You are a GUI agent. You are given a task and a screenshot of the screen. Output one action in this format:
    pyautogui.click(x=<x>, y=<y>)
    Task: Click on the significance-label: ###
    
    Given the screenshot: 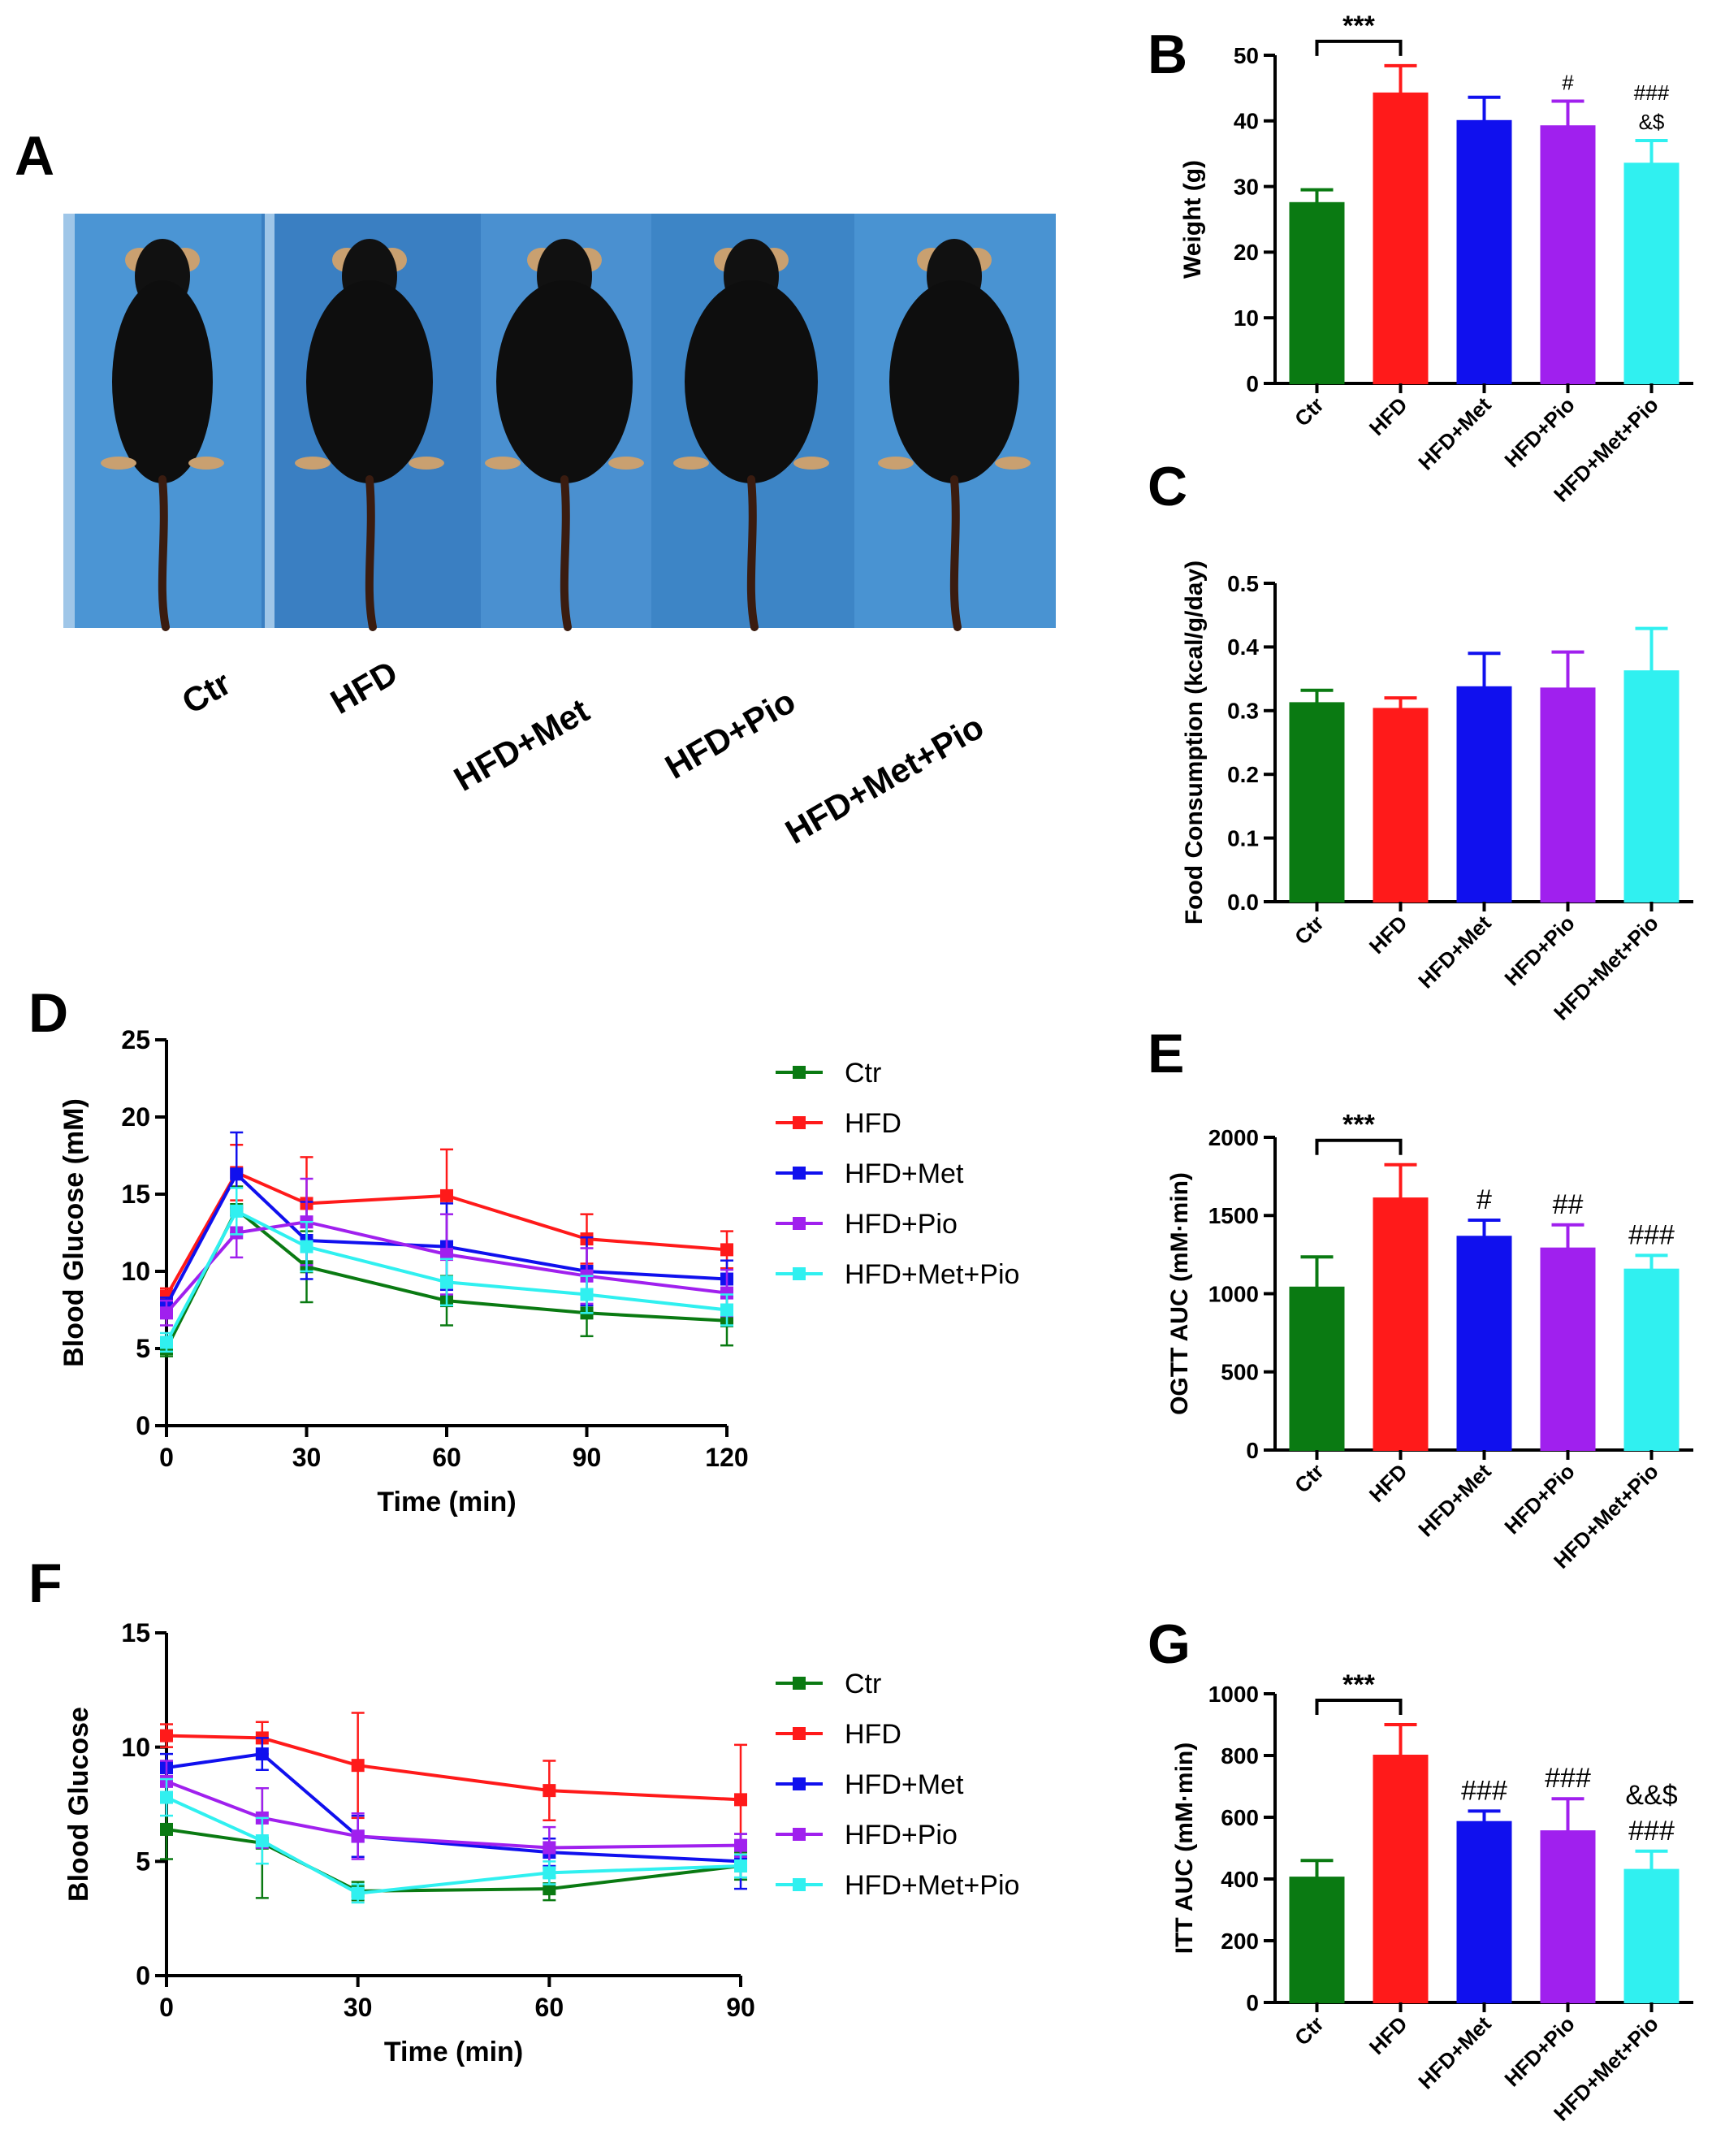 What is the action you would take?
    pyautogui.click(x=1652, y=93)
    